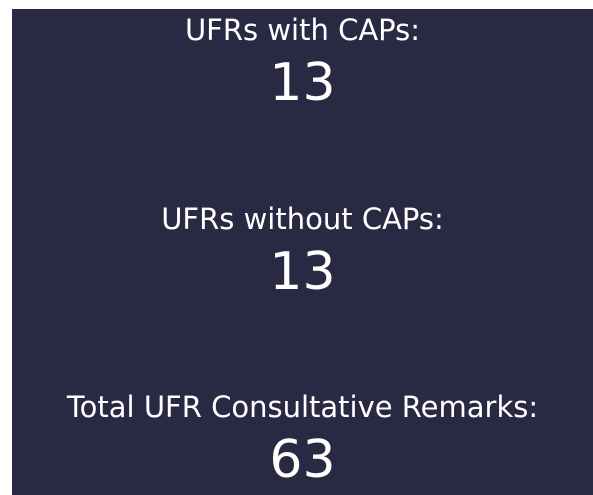 Image resolution: width=593 pixels, height=495 pixels. I want to click on metric-label: UFRs without CAPs:, so click(302, 219).